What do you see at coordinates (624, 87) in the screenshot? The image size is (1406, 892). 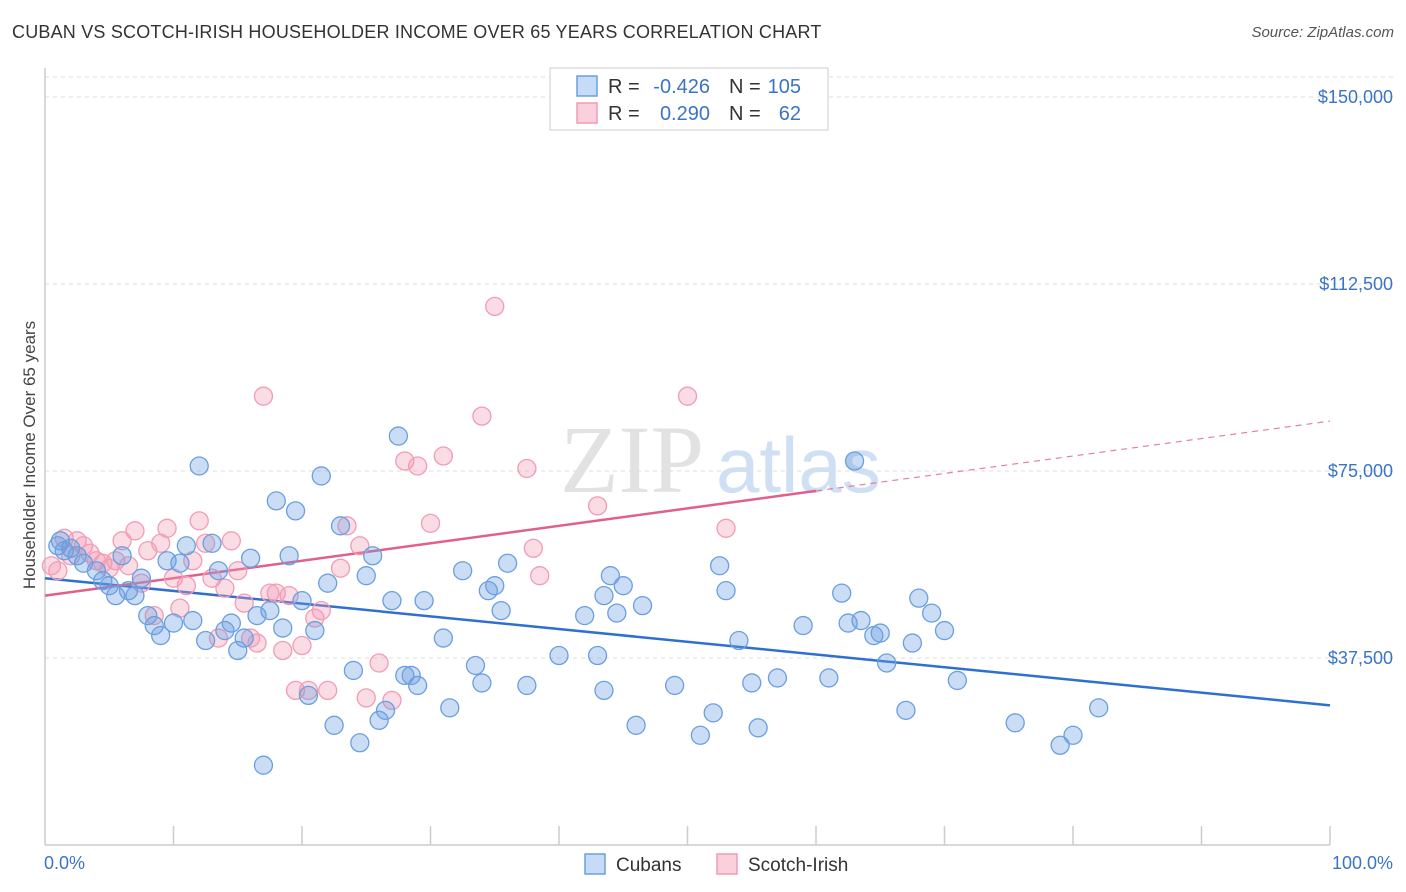 I see `legend-r-label-1: R =` at bounding box center [624, 87].